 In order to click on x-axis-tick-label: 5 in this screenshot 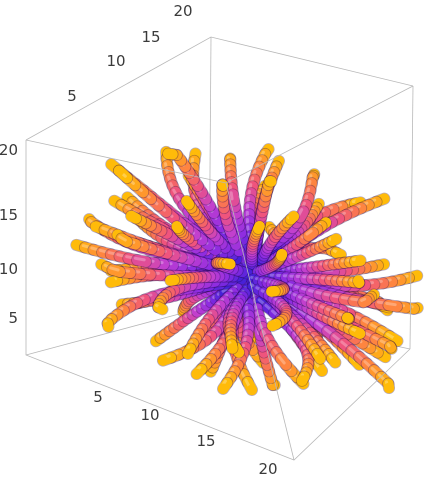, I will do `click(98, 397)`.